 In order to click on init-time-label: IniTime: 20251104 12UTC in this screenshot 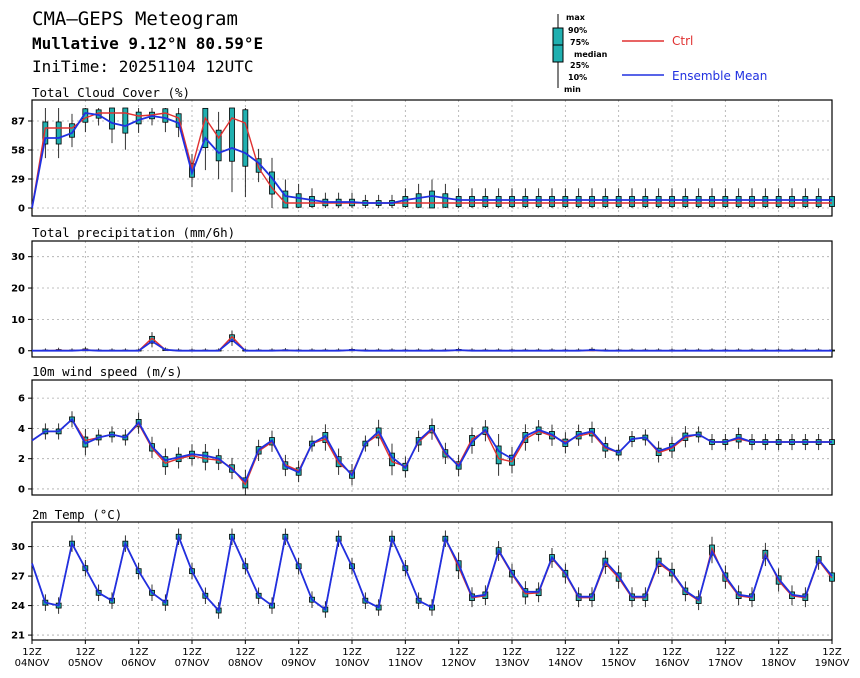, I will do `click(143, 66)`.